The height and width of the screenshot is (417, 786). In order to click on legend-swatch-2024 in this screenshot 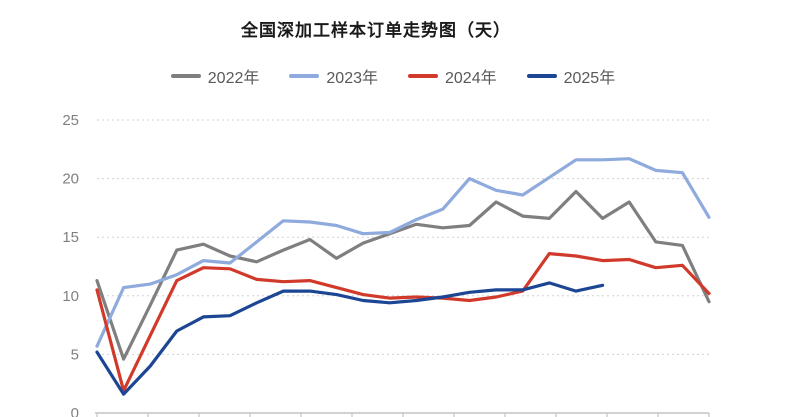, I will do `click(423, 76)`.